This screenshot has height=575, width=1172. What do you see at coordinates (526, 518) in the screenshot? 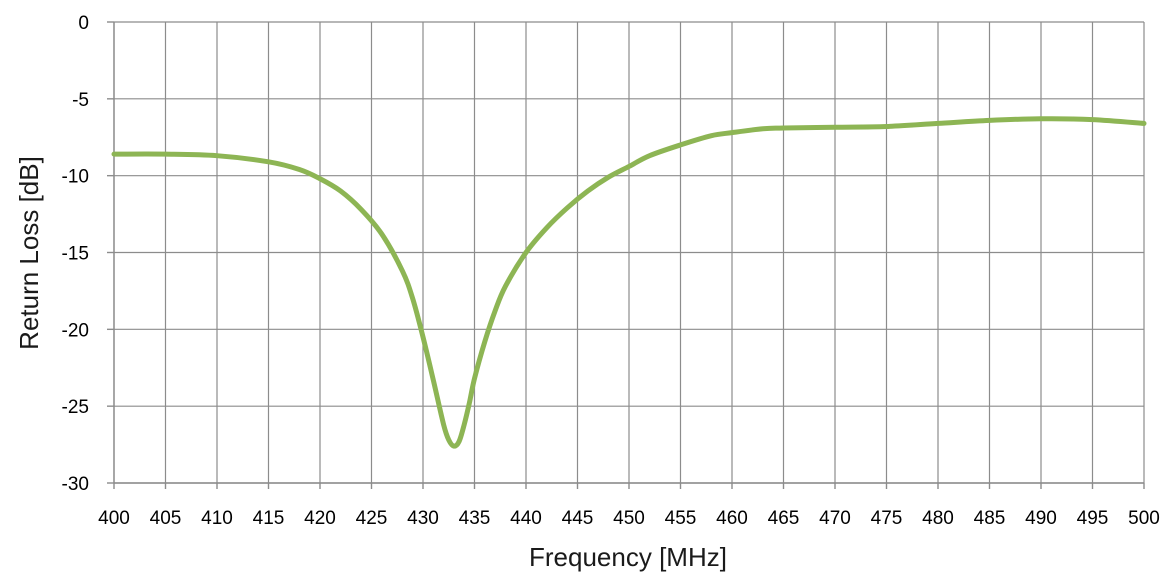
I see `x-tick-label: 440` at bounding box center [526, 518].